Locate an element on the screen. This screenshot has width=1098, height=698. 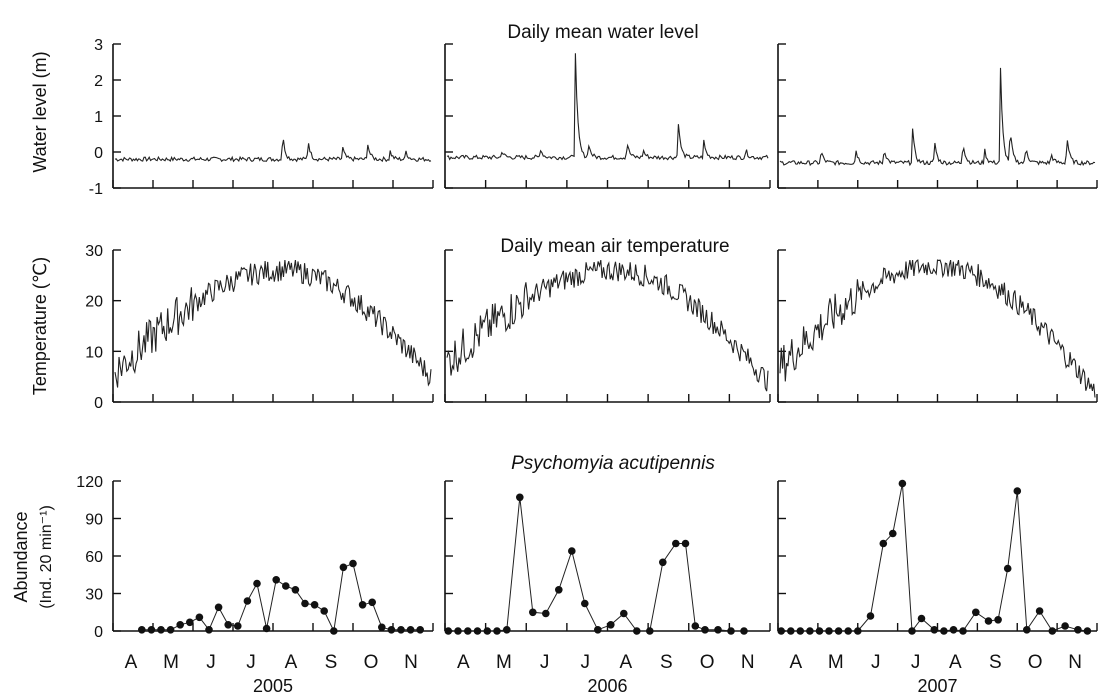
water-level-ylabel: Water level (m) is located at coordinates (40, 111).